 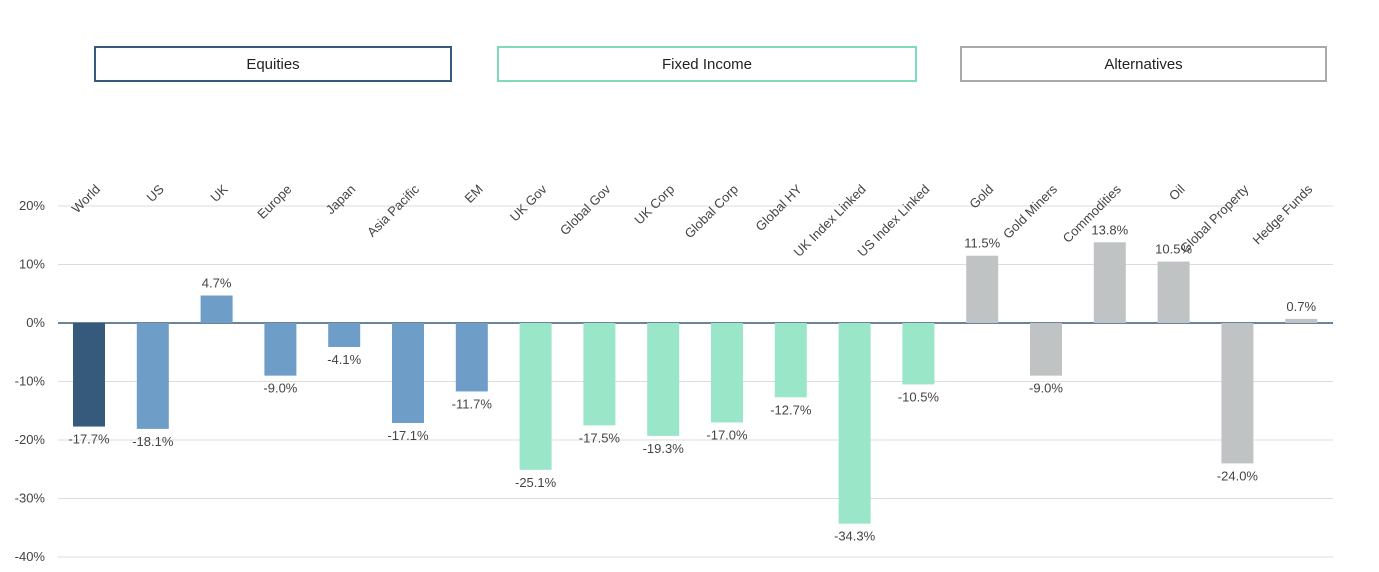 I want to click on y-tick-label: 20%, so click(x=32, y=205).